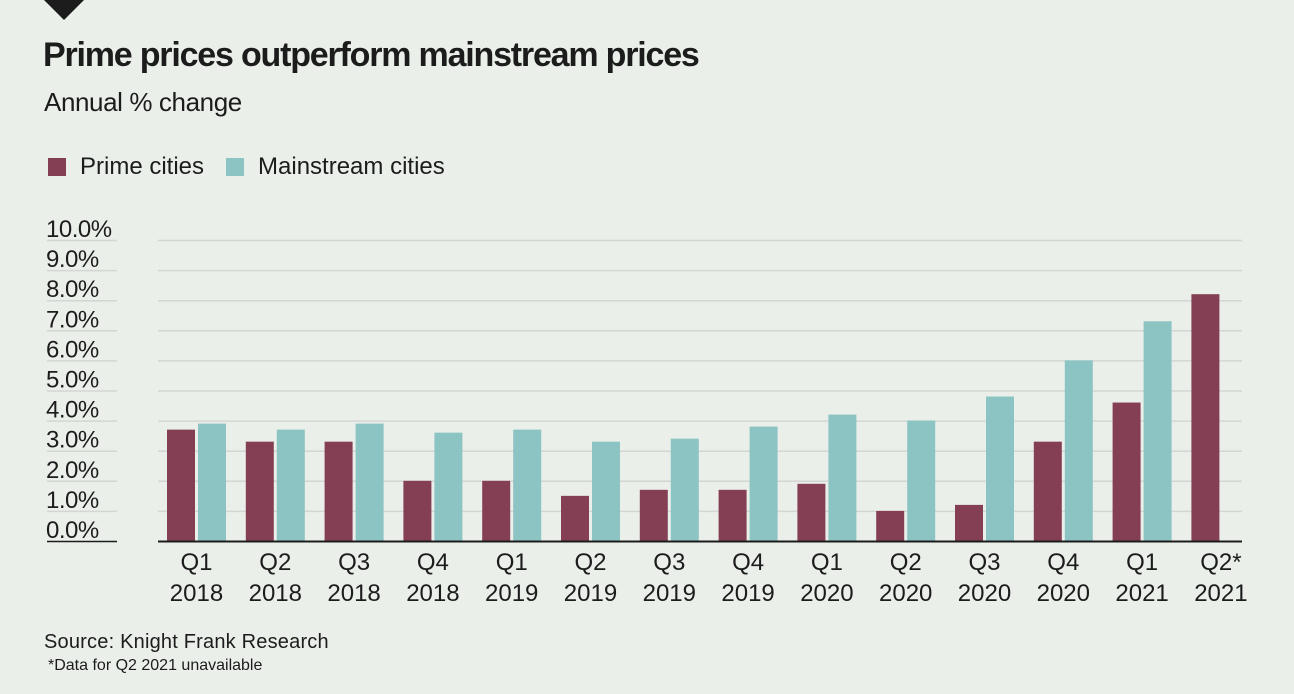  Describe the element at coordinates (72, 440) in the screenshot. I see `y-tick-label: 3.0%` at that location.